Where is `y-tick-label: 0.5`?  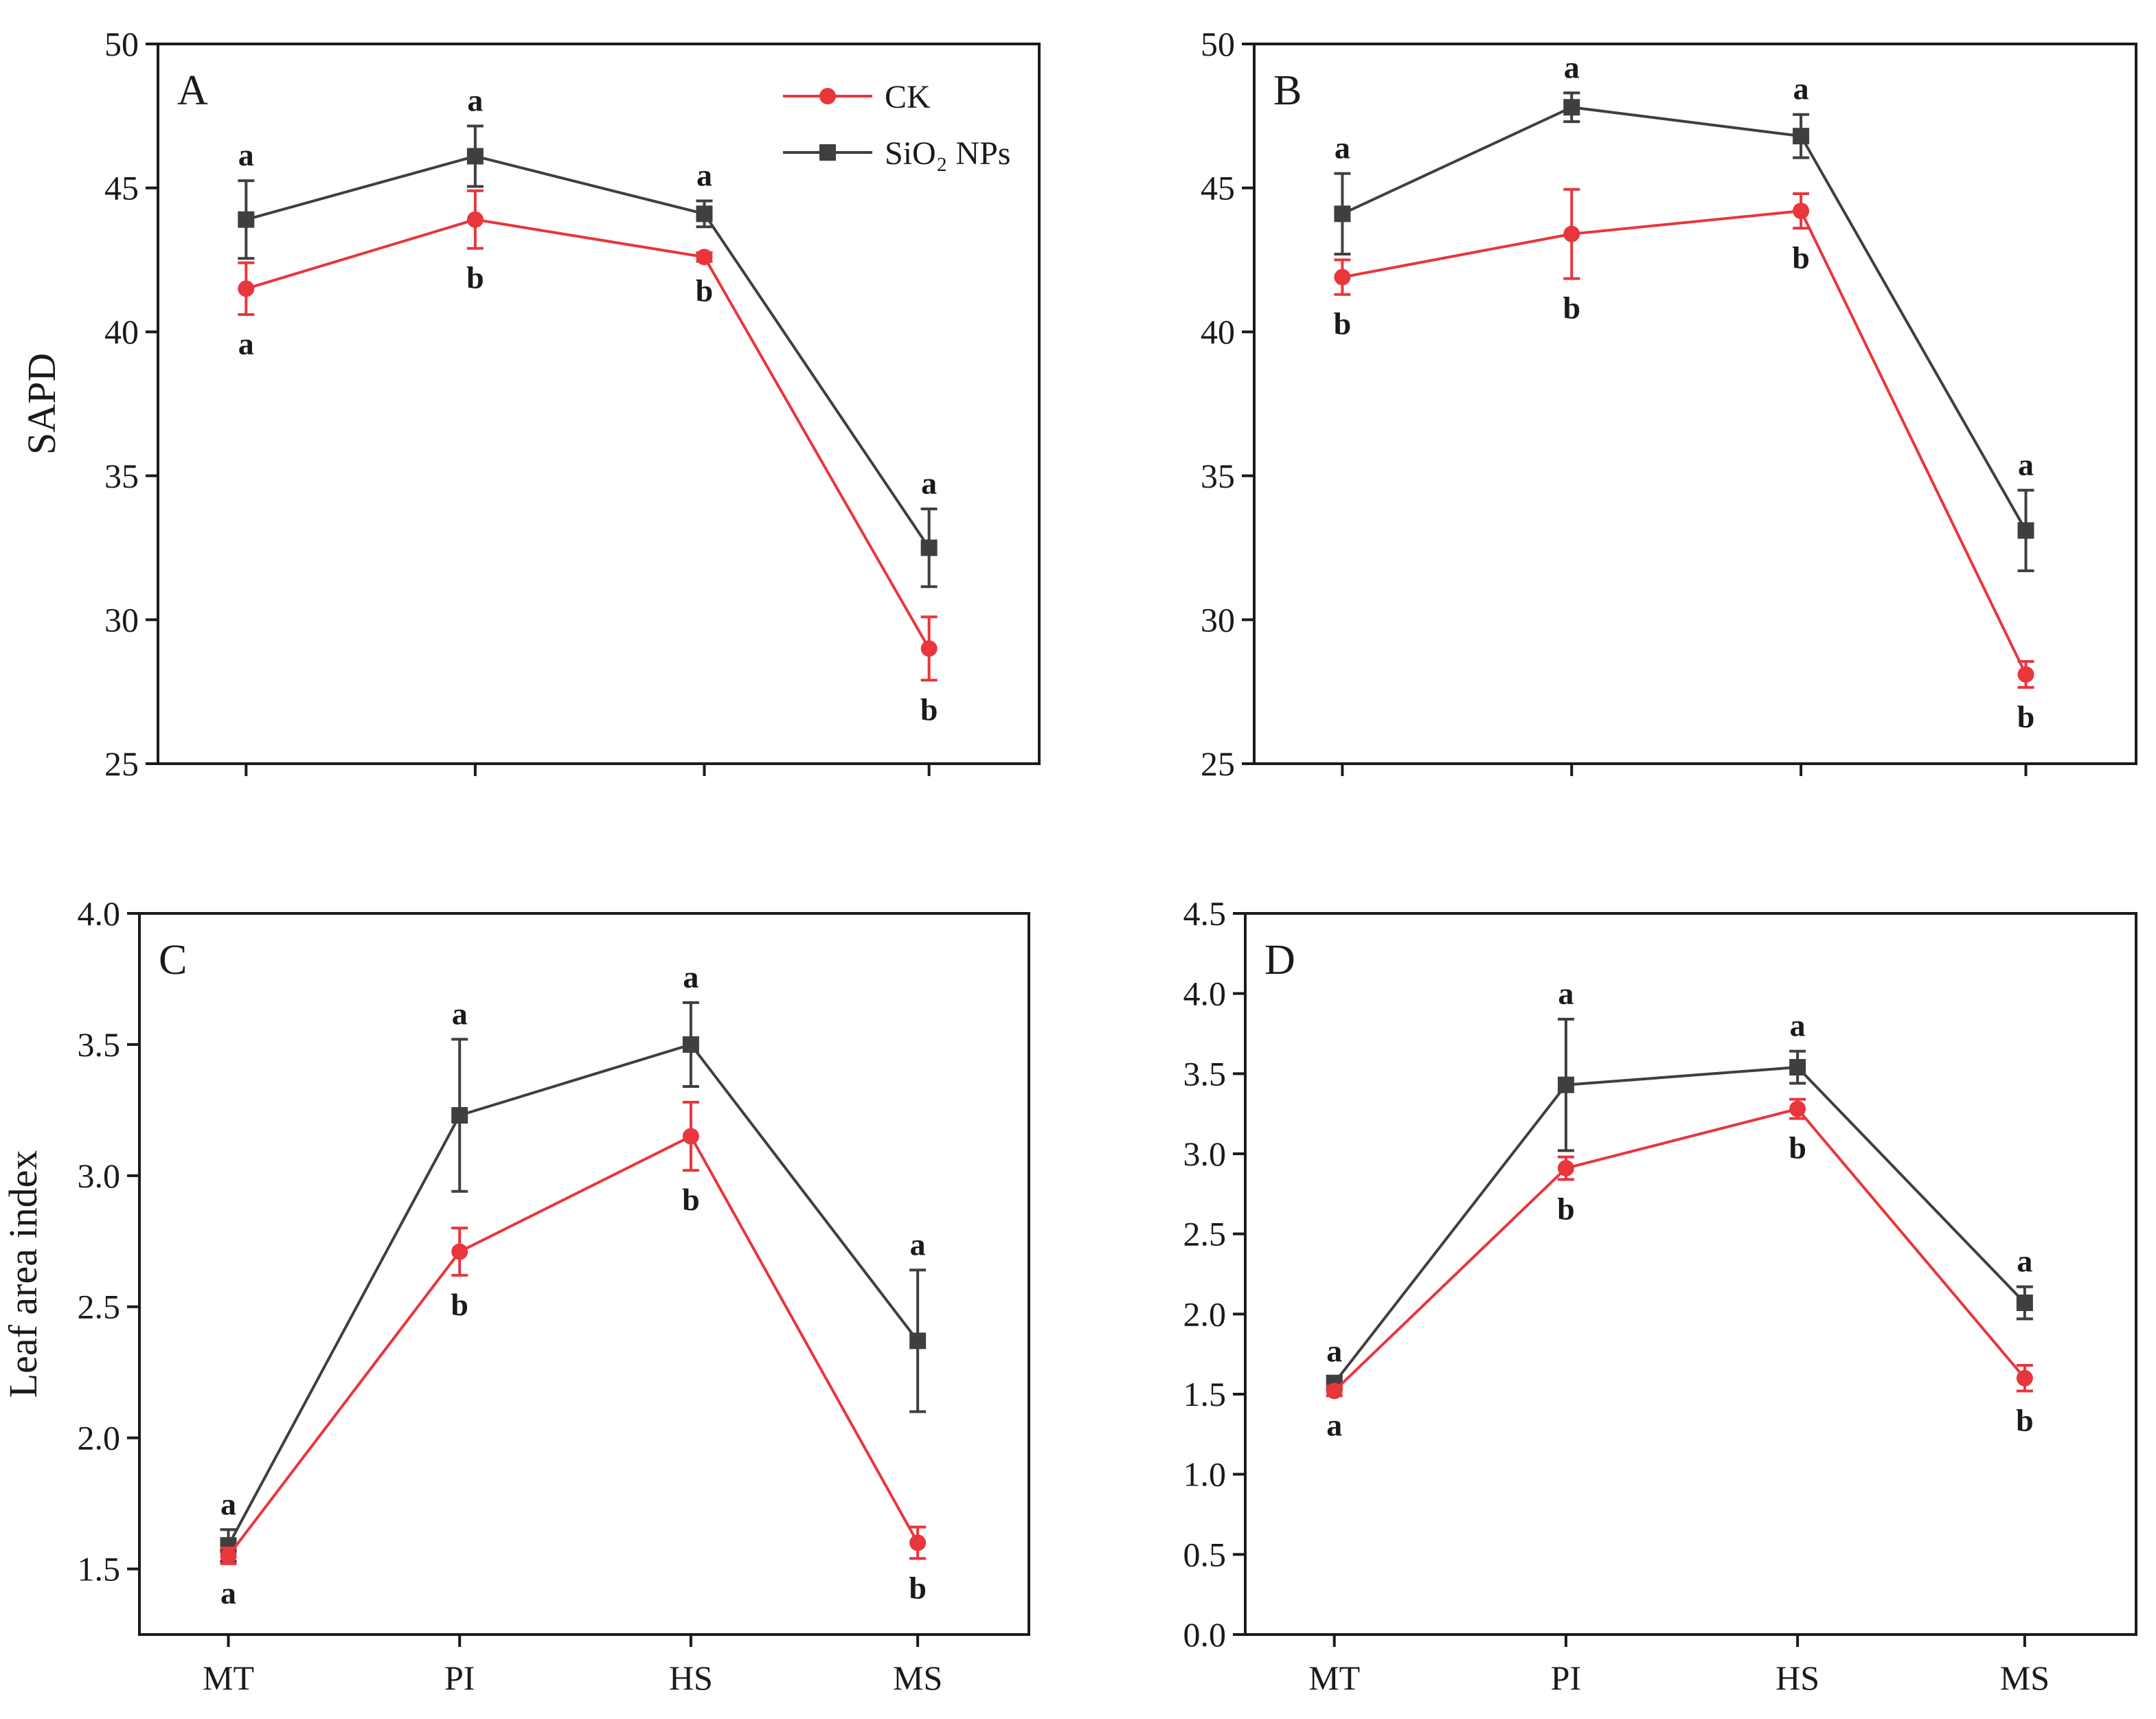
y-tick-label: 0.5 is located at coordinates (1205, 1554).